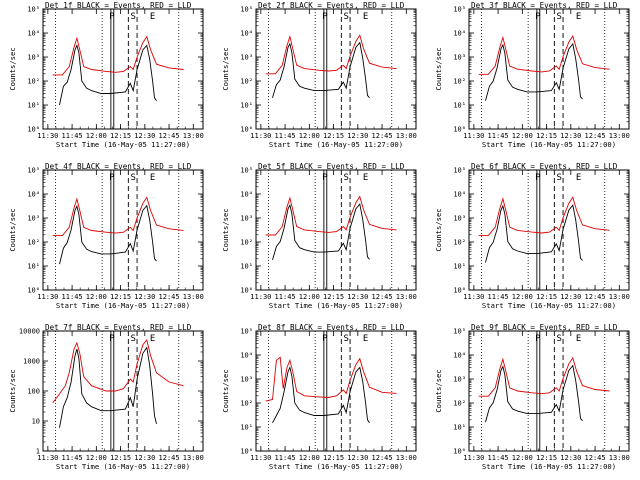 Image resolution: width=640 pixels, height=480 pixels. I want to click on y-tick-label: 10, so click(36, 422).